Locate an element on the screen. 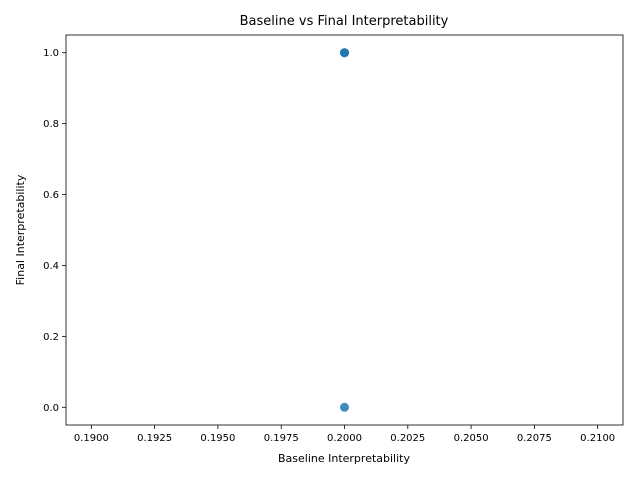  x-tick-label: 0.1975 is located at coordinates (281, 438).